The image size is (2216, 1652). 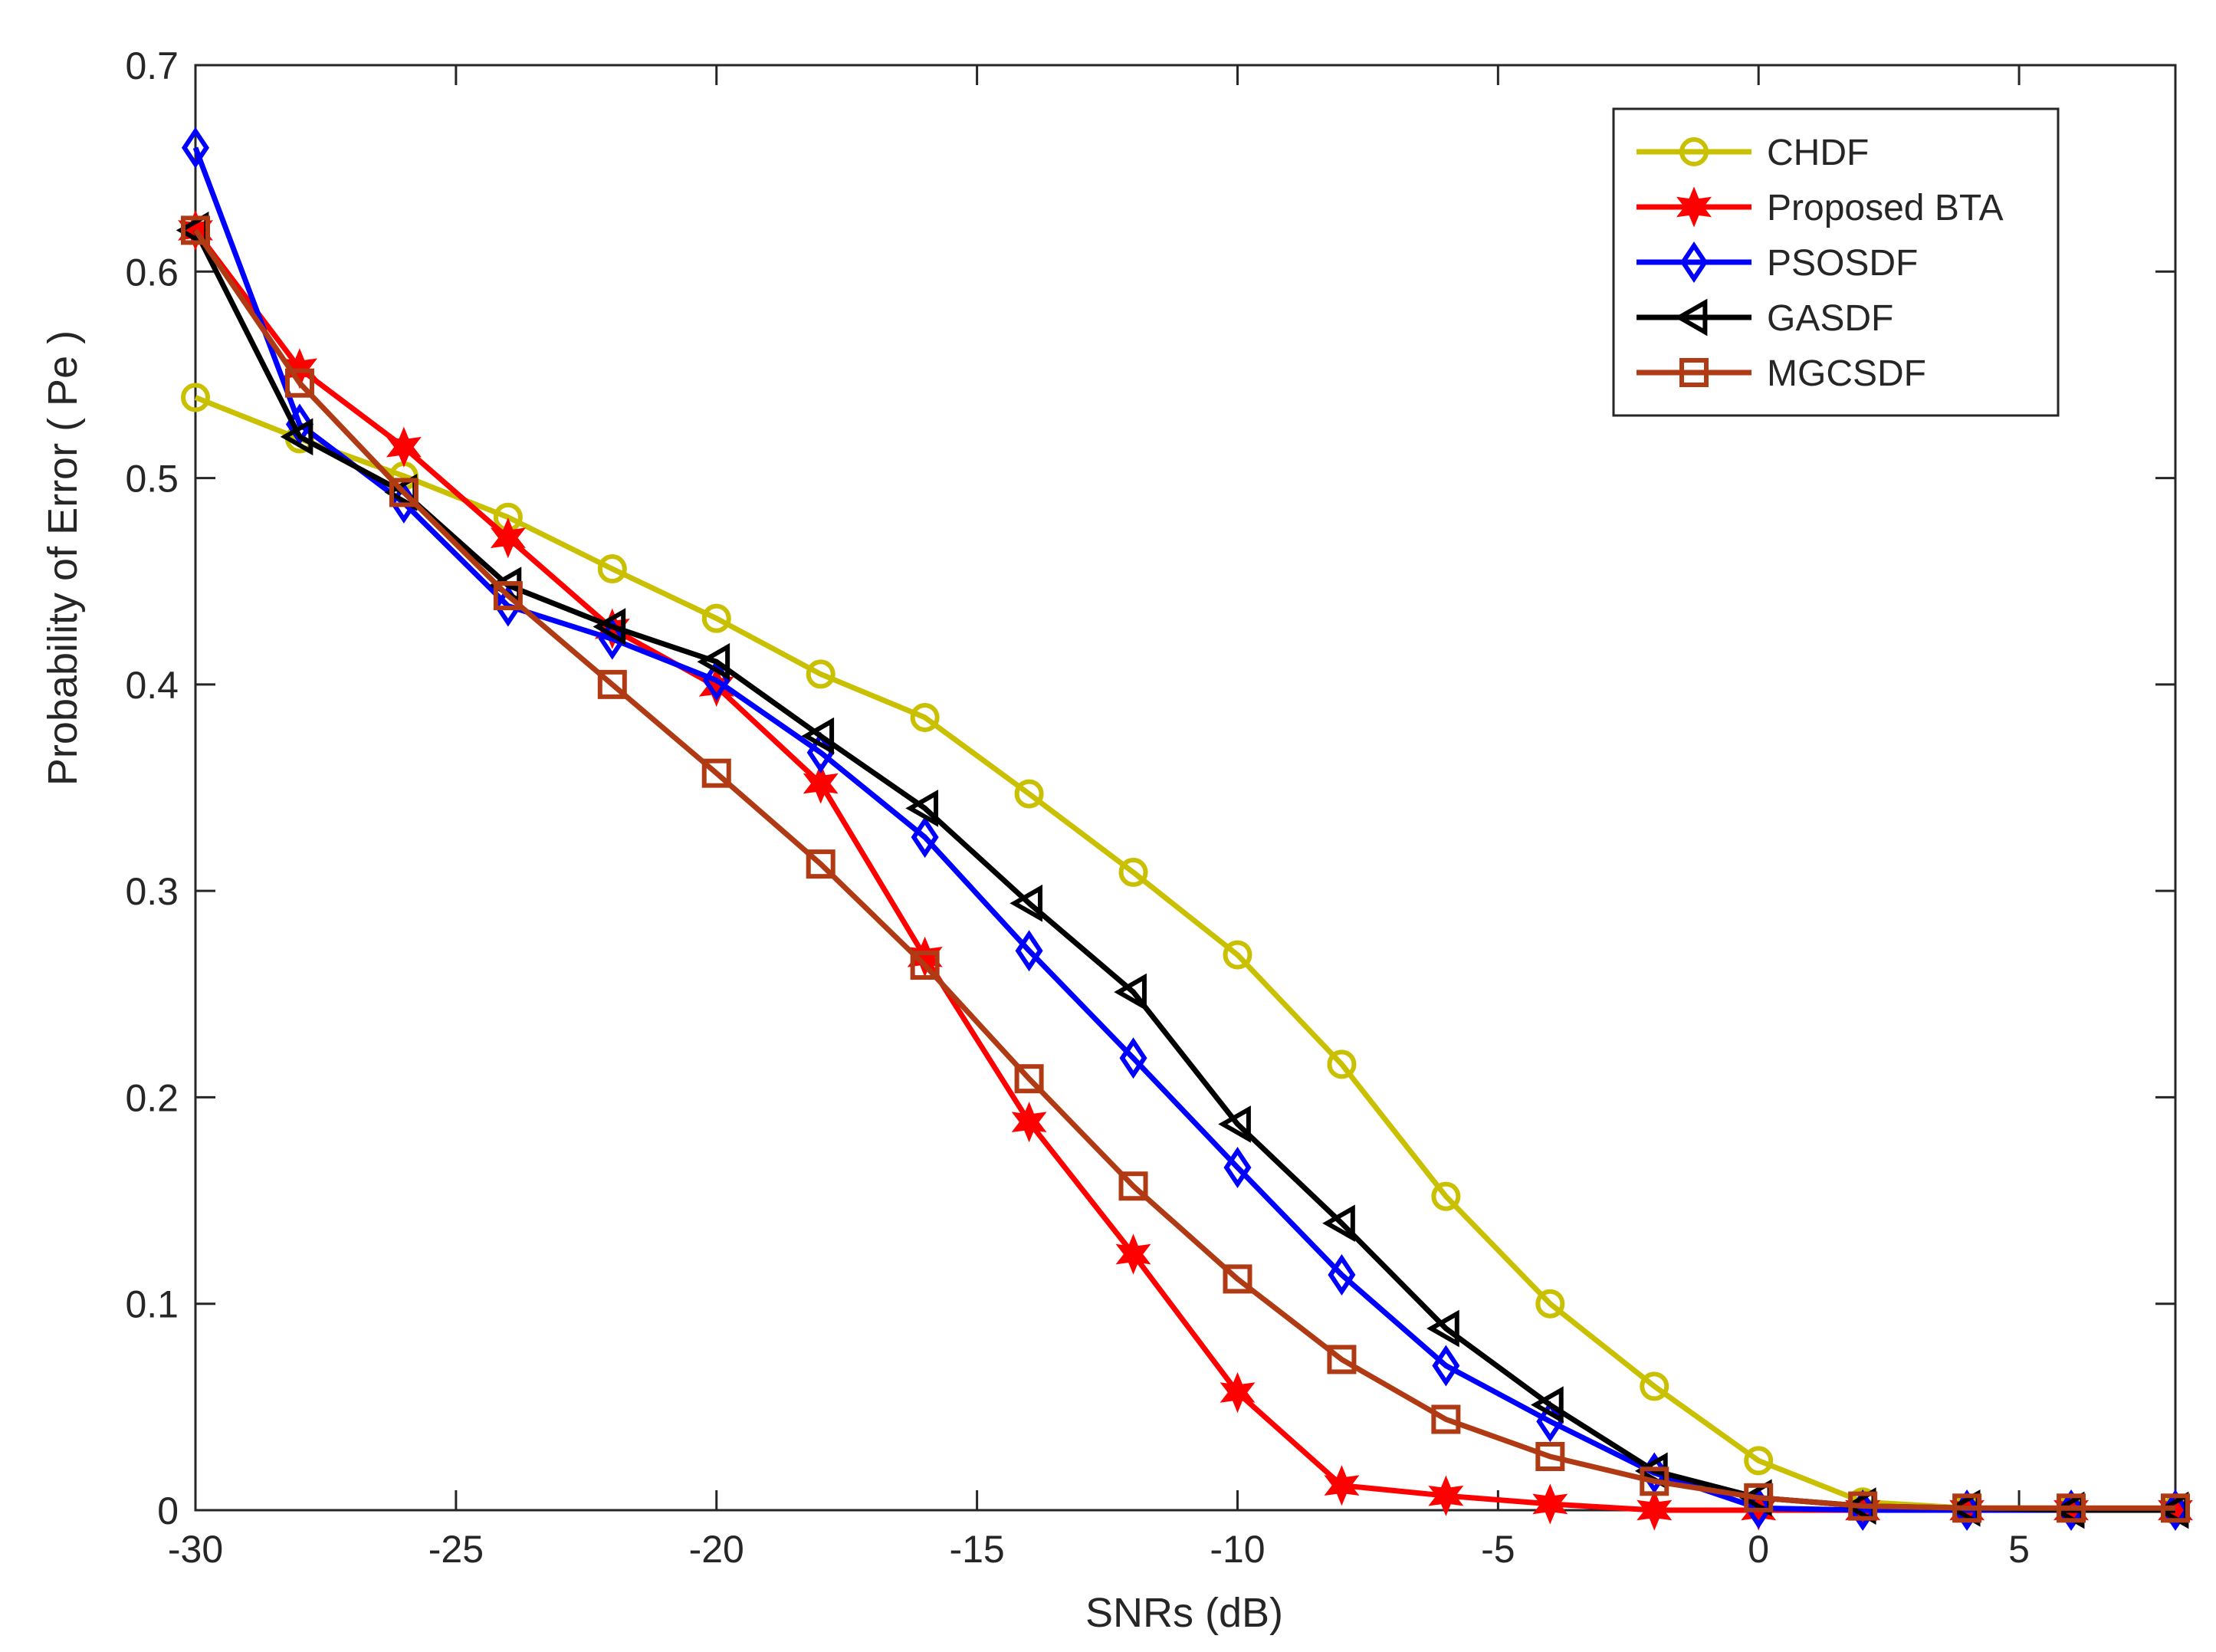 I want to click on x-axis-label: SNRs (dB), so click(x=1184, y=1613).